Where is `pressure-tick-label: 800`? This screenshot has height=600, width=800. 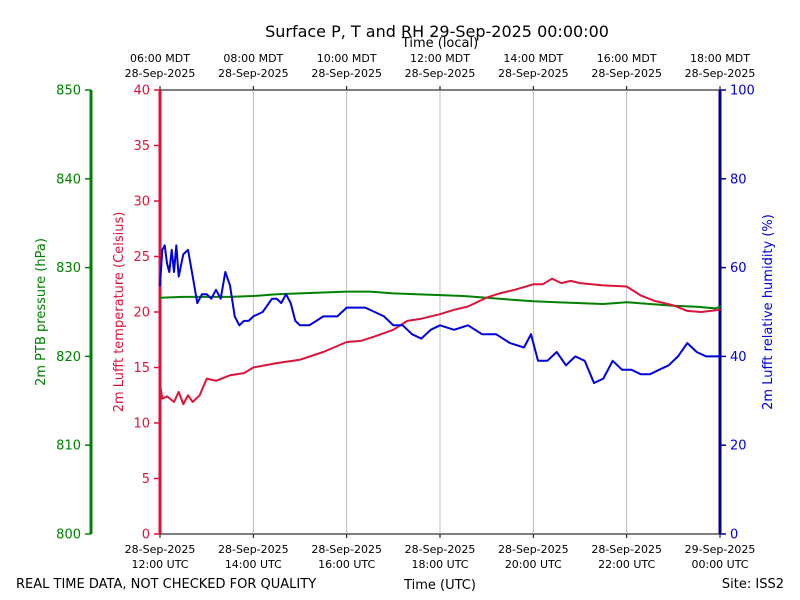 pressure-tick-label: 800 is located at coordinates (68, 535).